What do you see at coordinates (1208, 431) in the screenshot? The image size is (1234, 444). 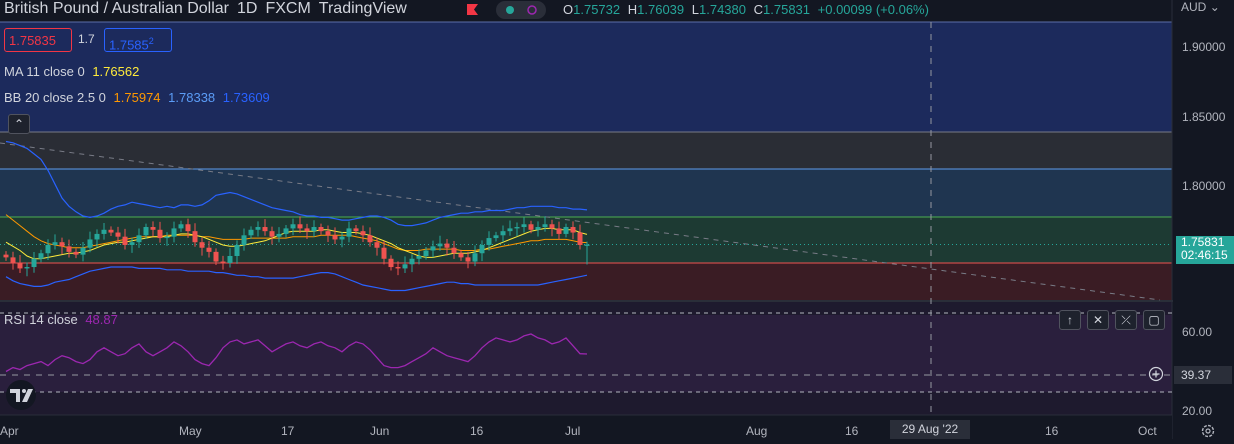 I see `settings-gear-icon` at bounding box center [1208, 431].